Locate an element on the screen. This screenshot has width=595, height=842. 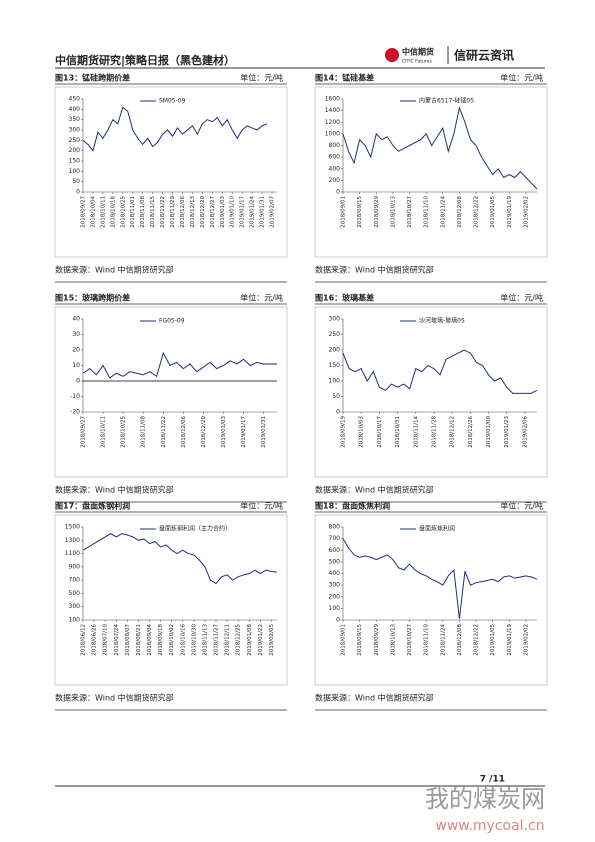
watermark-url: www.mycoal.cn is located at coordinates (489, 826).